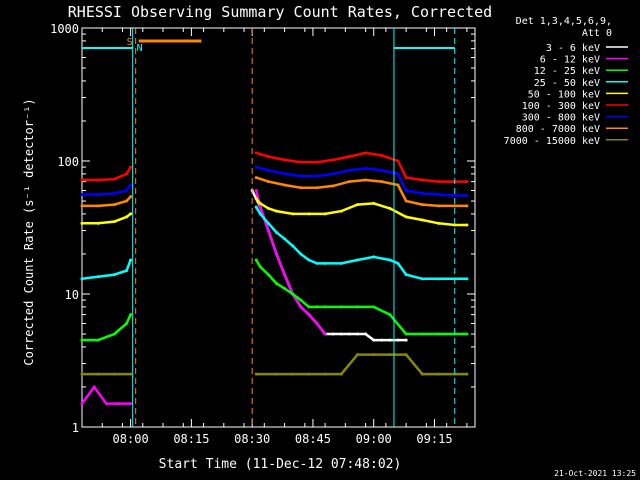 The image size is (640, 480). I want to click on legend-header: Att 0, so click(597, 33).